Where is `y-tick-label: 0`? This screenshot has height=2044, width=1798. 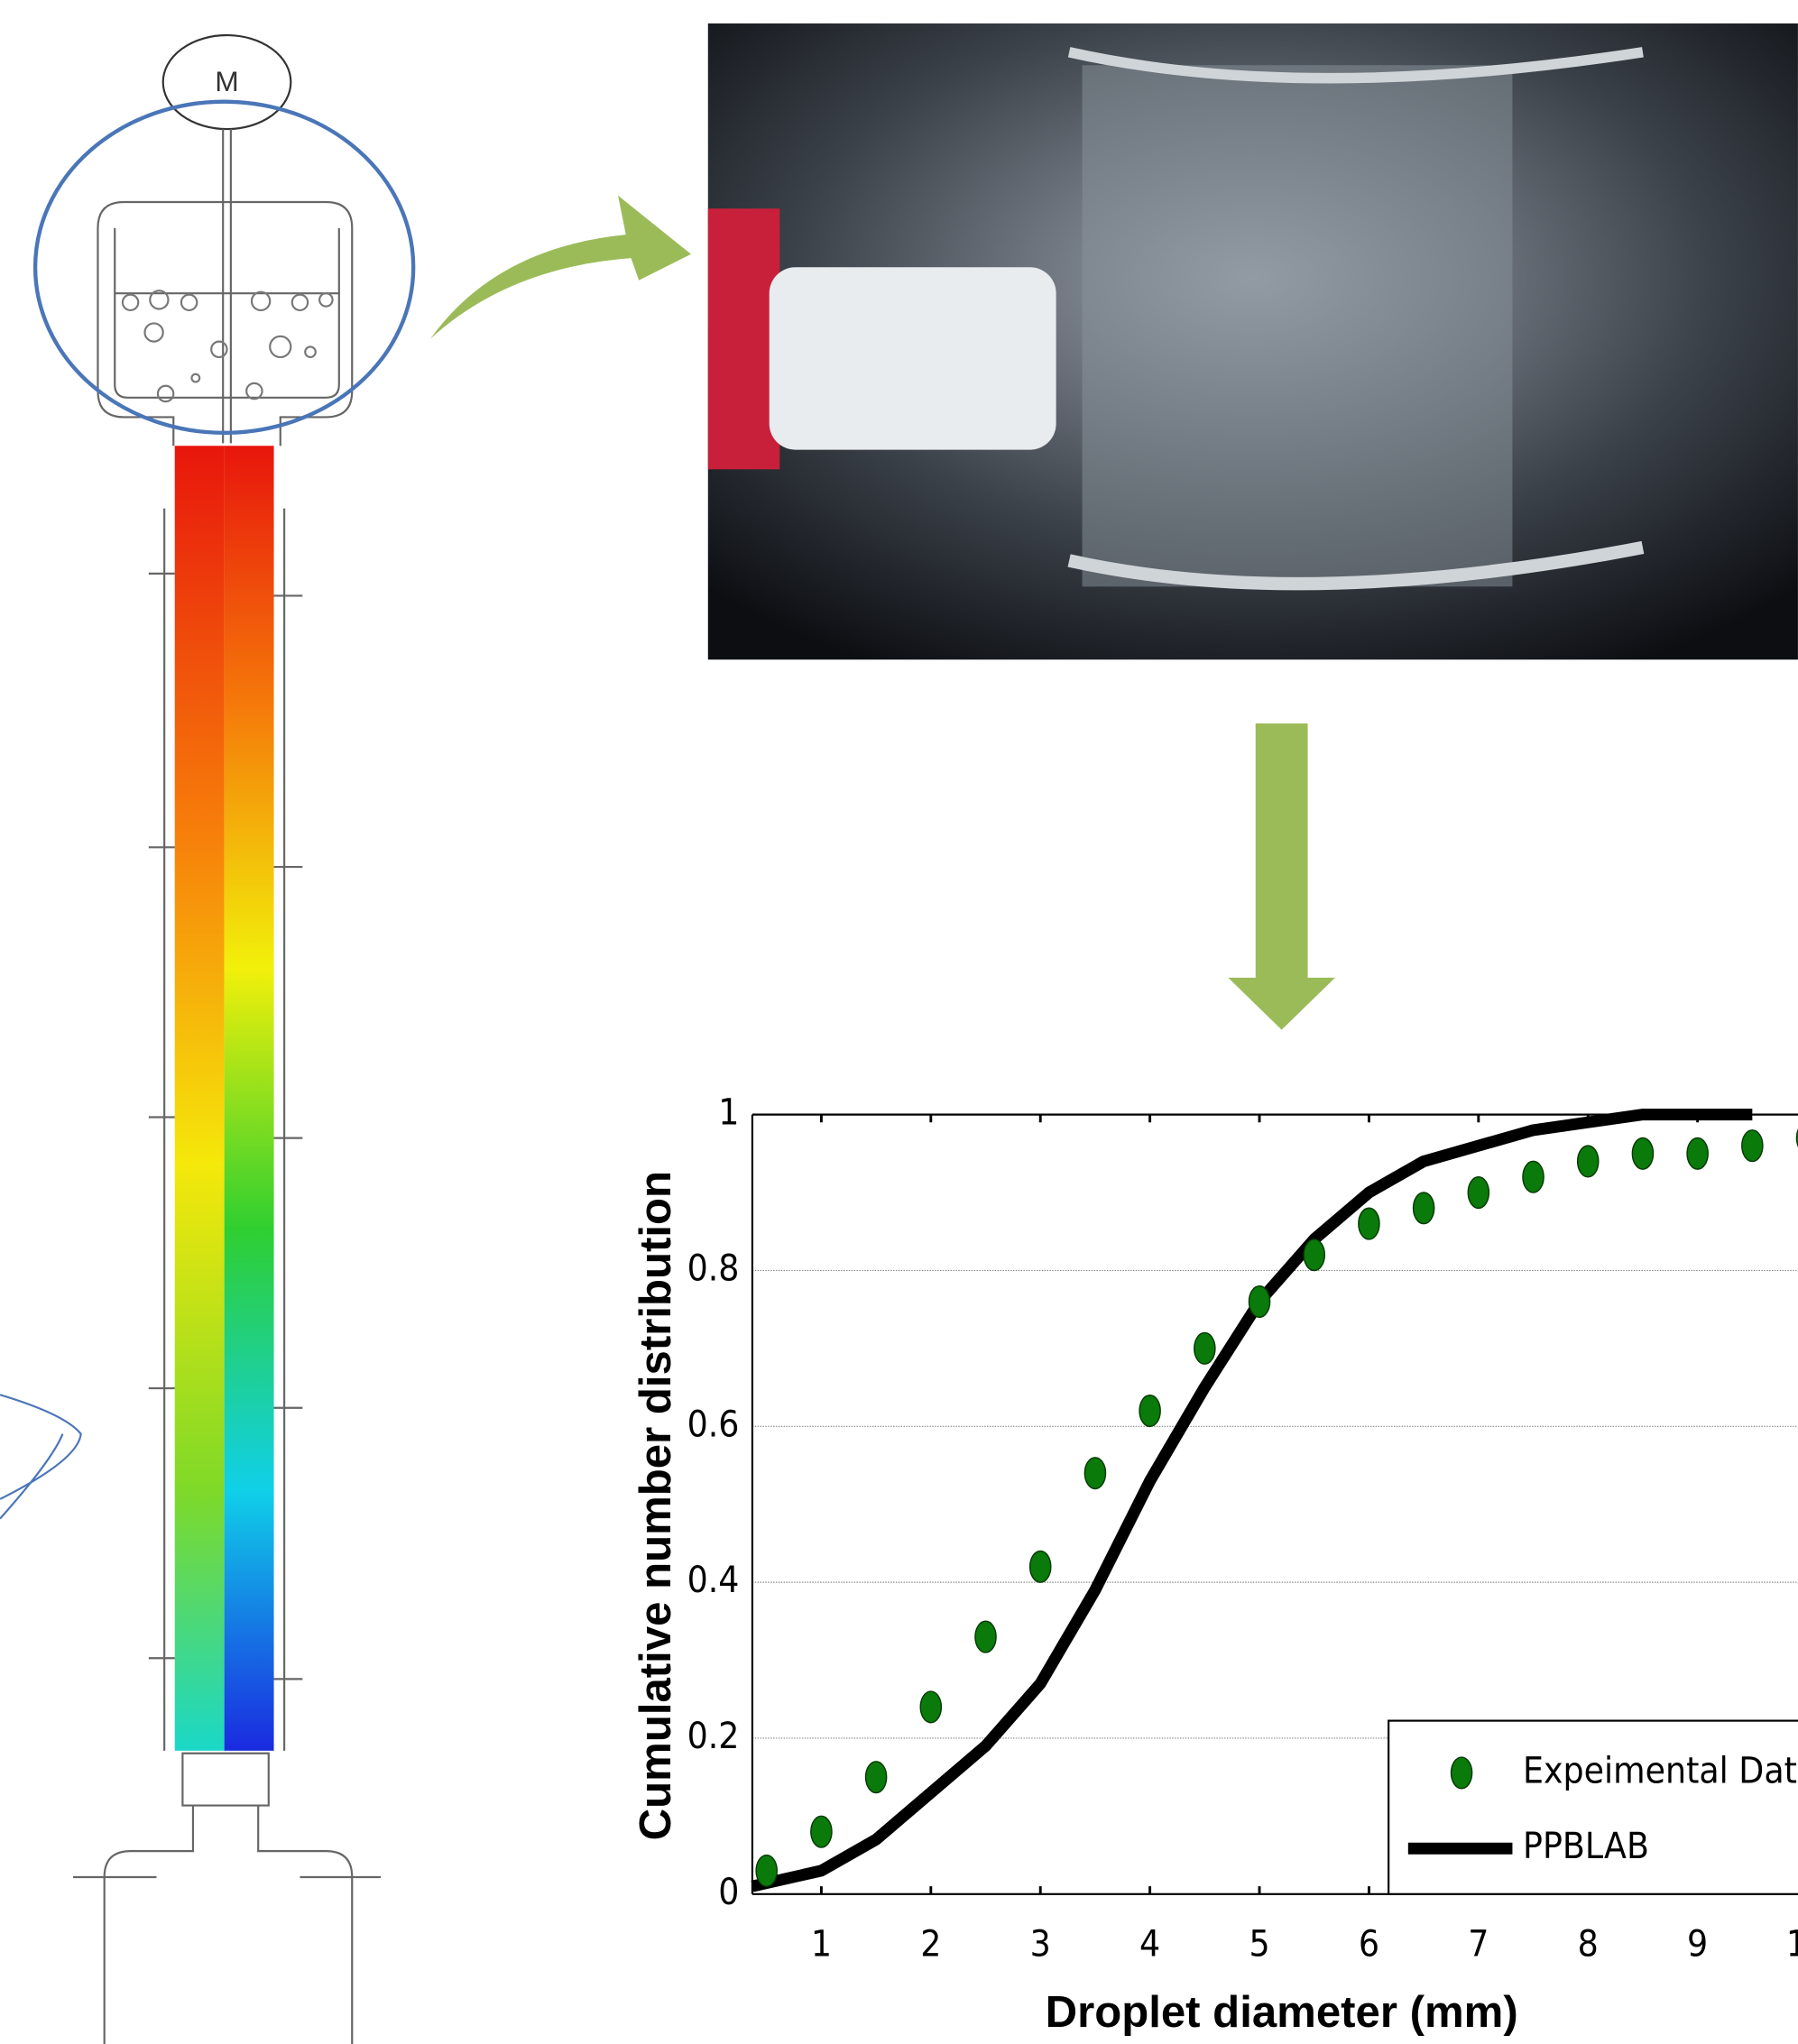 y-tick-label: 0 is located at coordinates (728, 1892).